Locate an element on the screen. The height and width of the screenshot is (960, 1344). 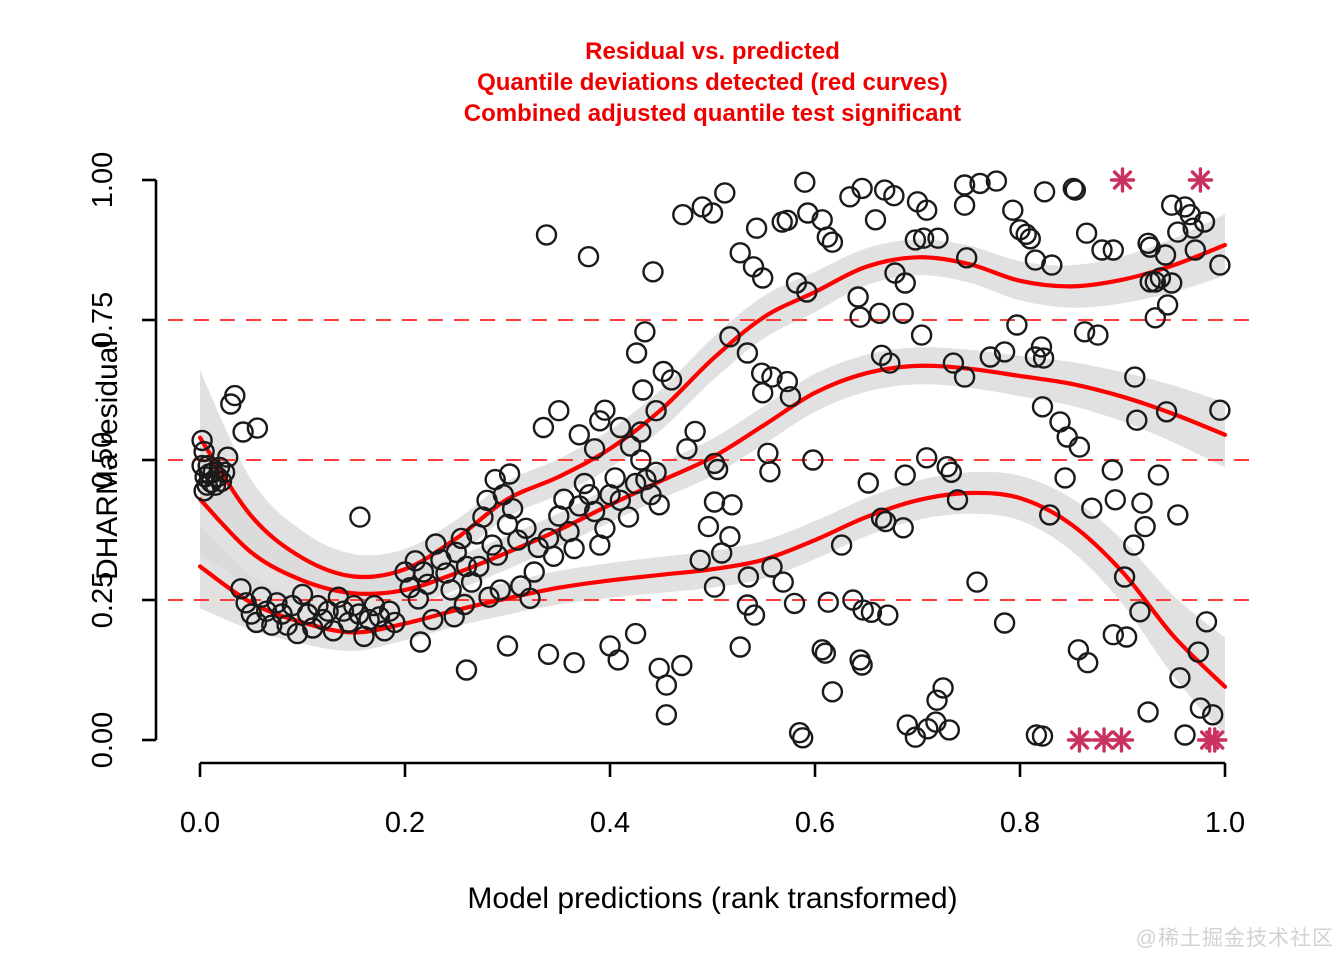
watermark-text: @稀土掘金技术社区 is located at coordinates (1234, 938).